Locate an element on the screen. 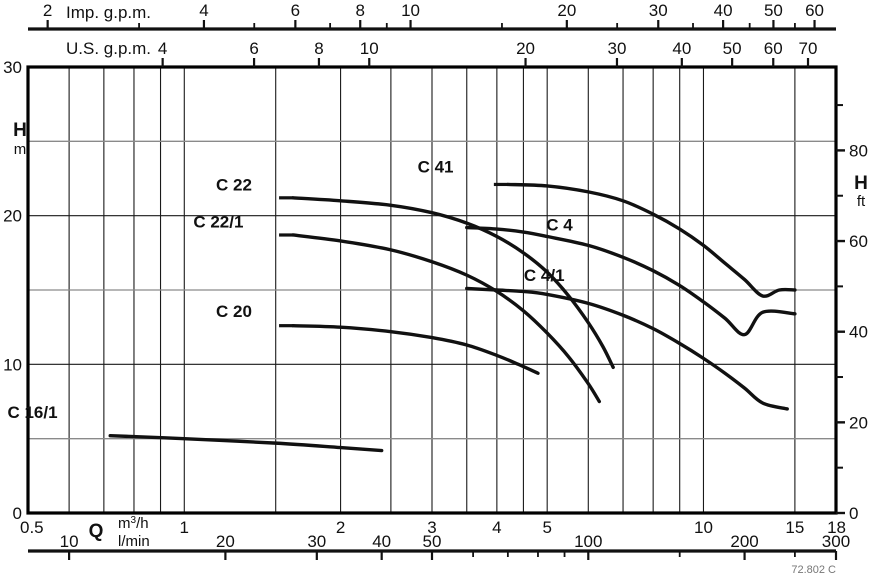  imp-gpm-tick-8: 8 is located at coordinates (359, 10).